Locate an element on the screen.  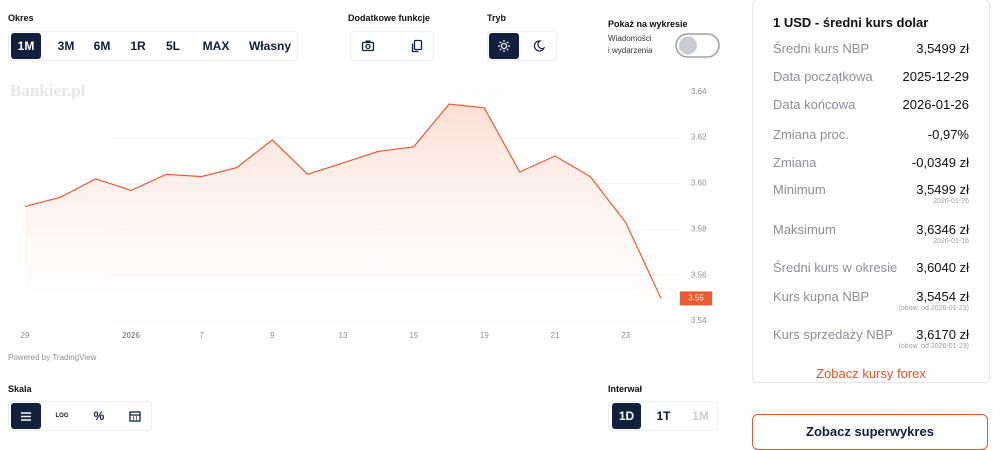
extras-group is located at coordinates (392, 46).